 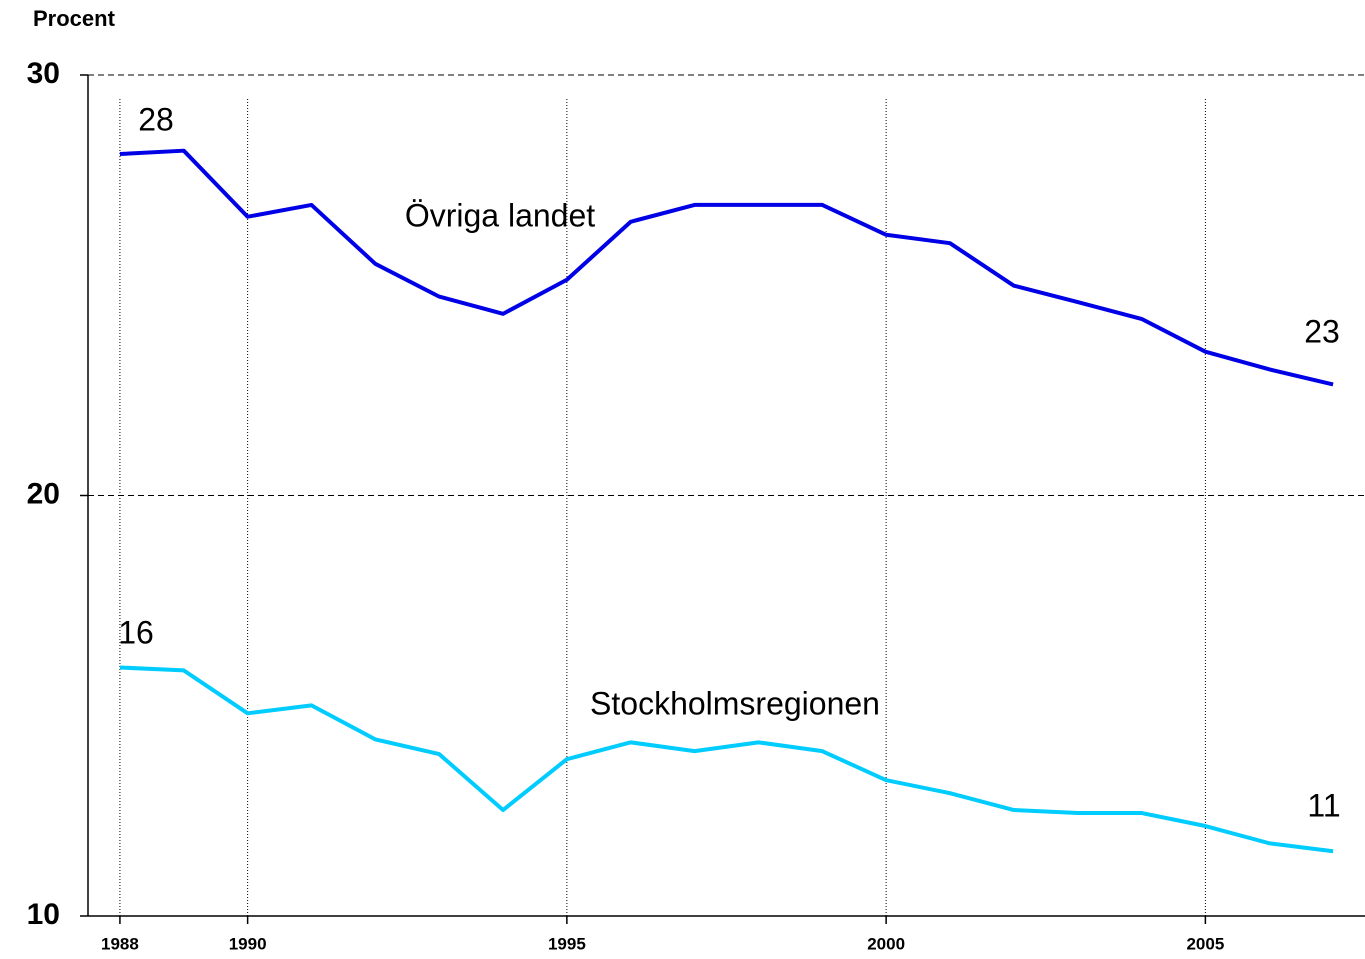 I want to click on annotation: 11, so click(x=1323, y=805).